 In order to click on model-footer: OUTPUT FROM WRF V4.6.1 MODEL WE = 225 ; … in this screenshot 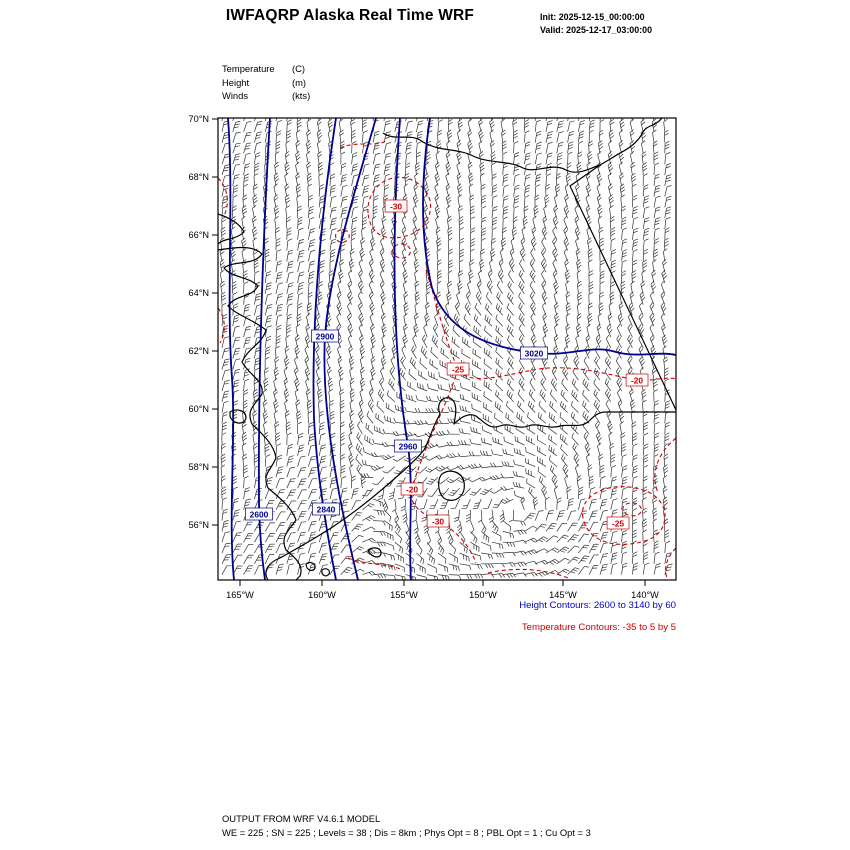, I will do `click(406, 826)`.